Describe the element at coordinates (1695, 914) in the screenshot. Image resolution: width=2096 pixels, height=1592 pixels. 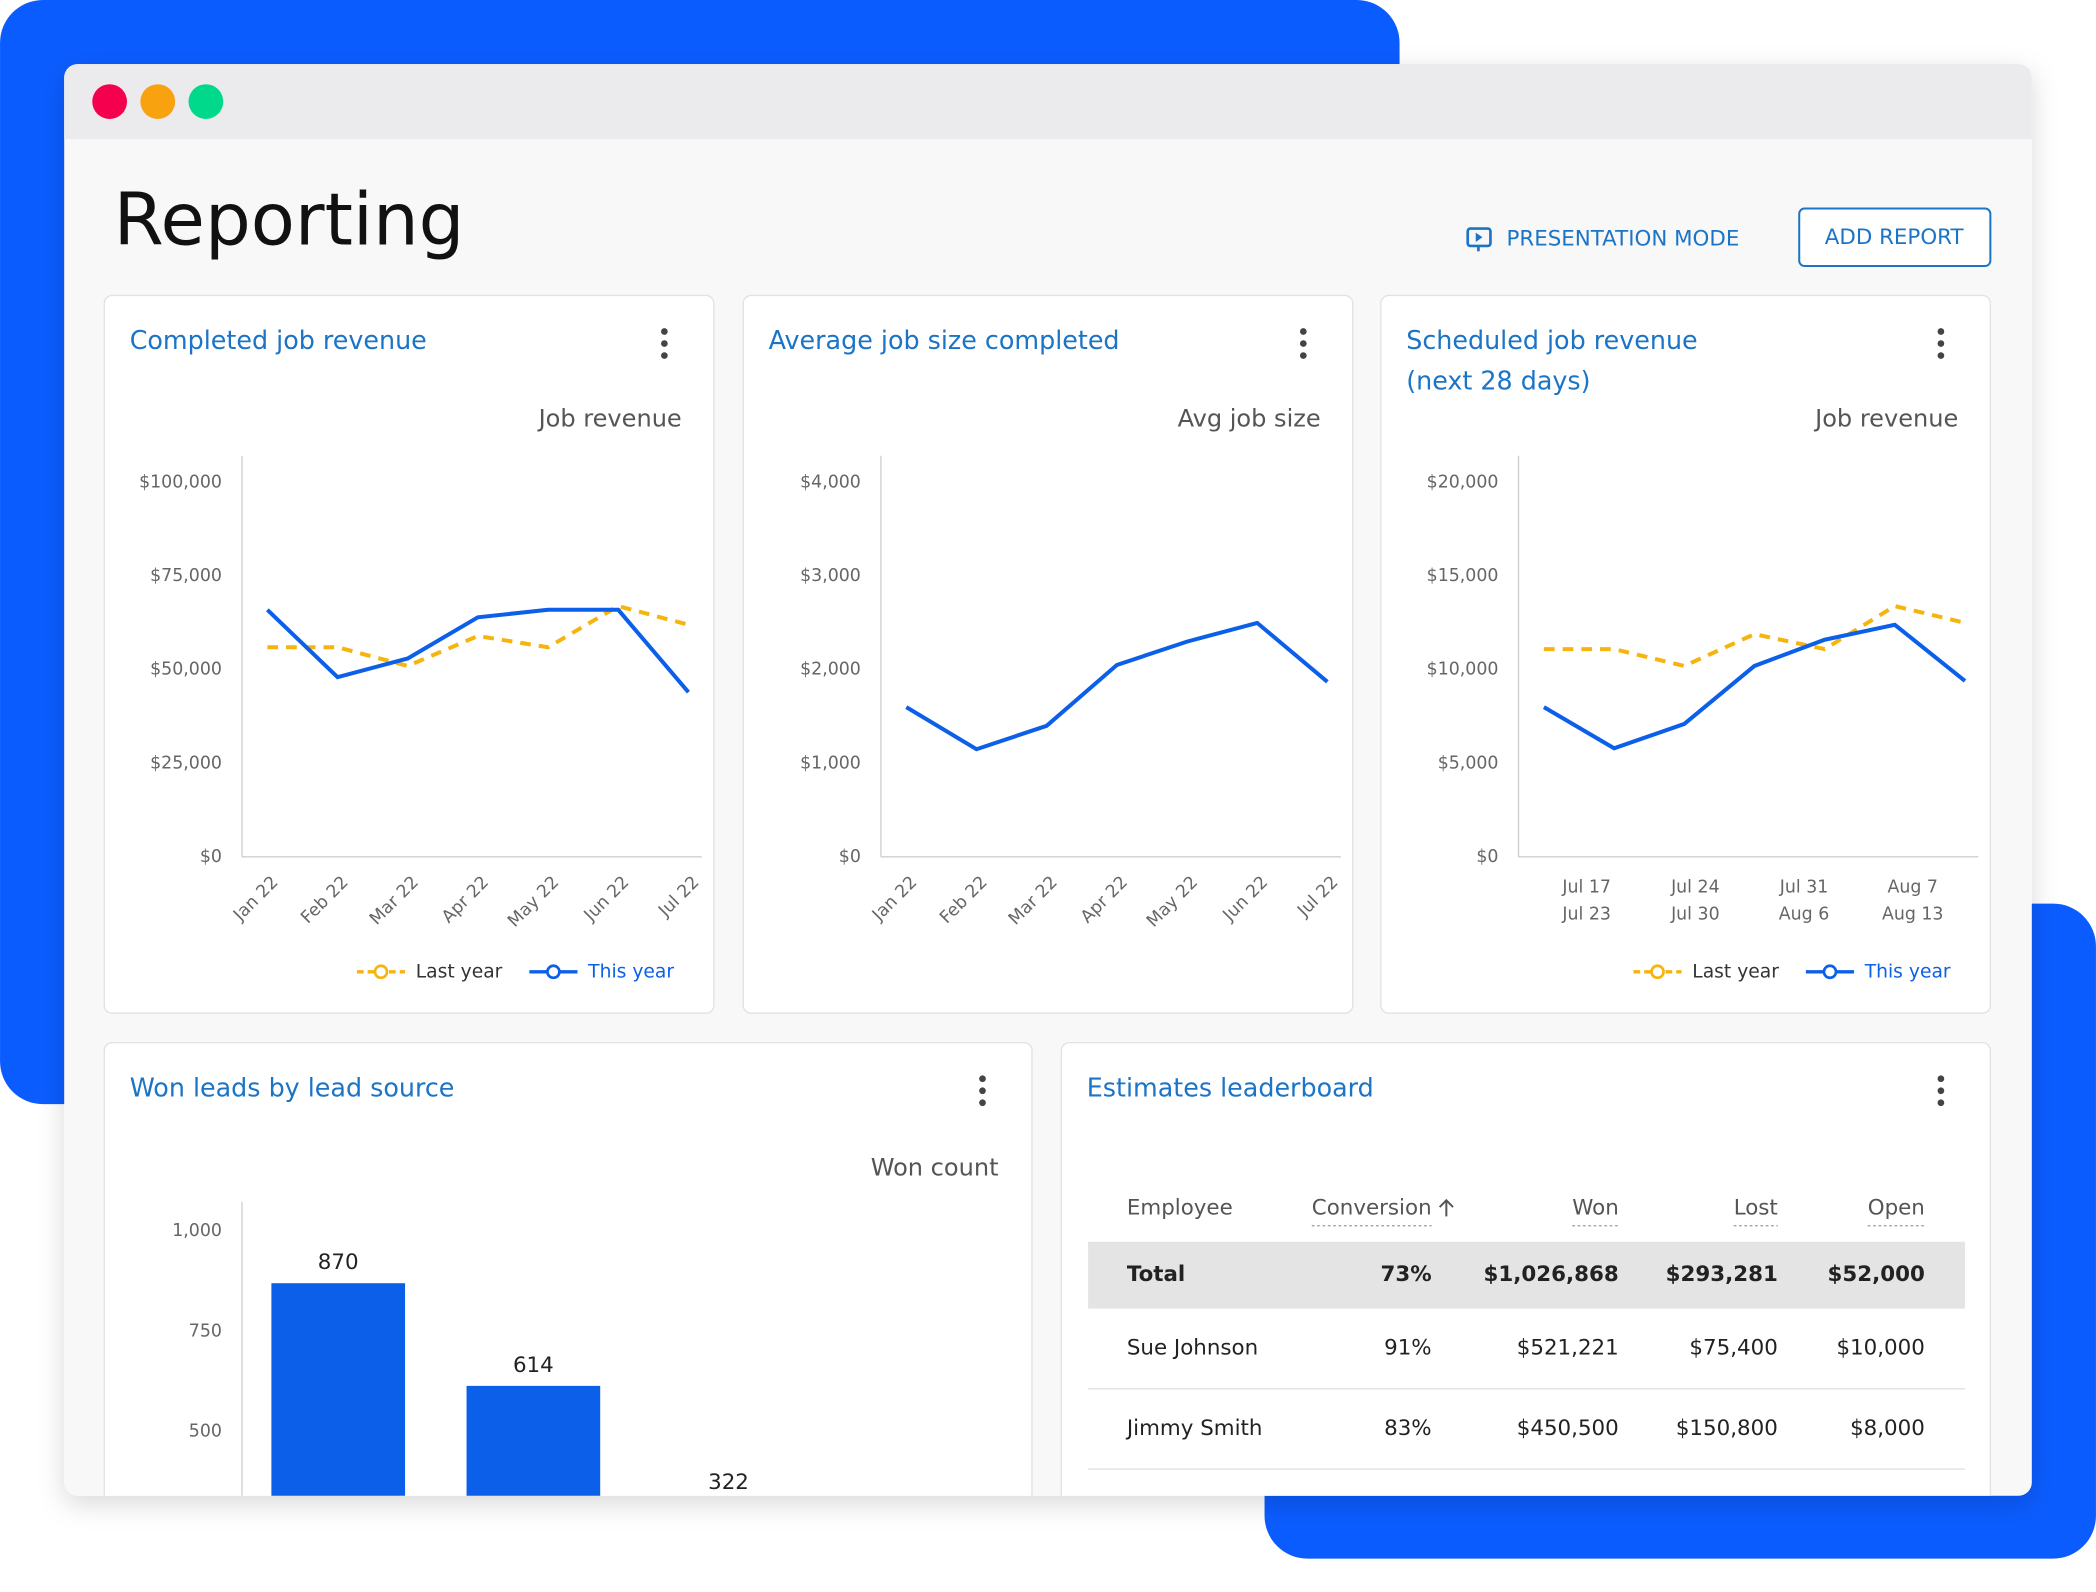
I see `x-tick-label: Jul 30` at that location.